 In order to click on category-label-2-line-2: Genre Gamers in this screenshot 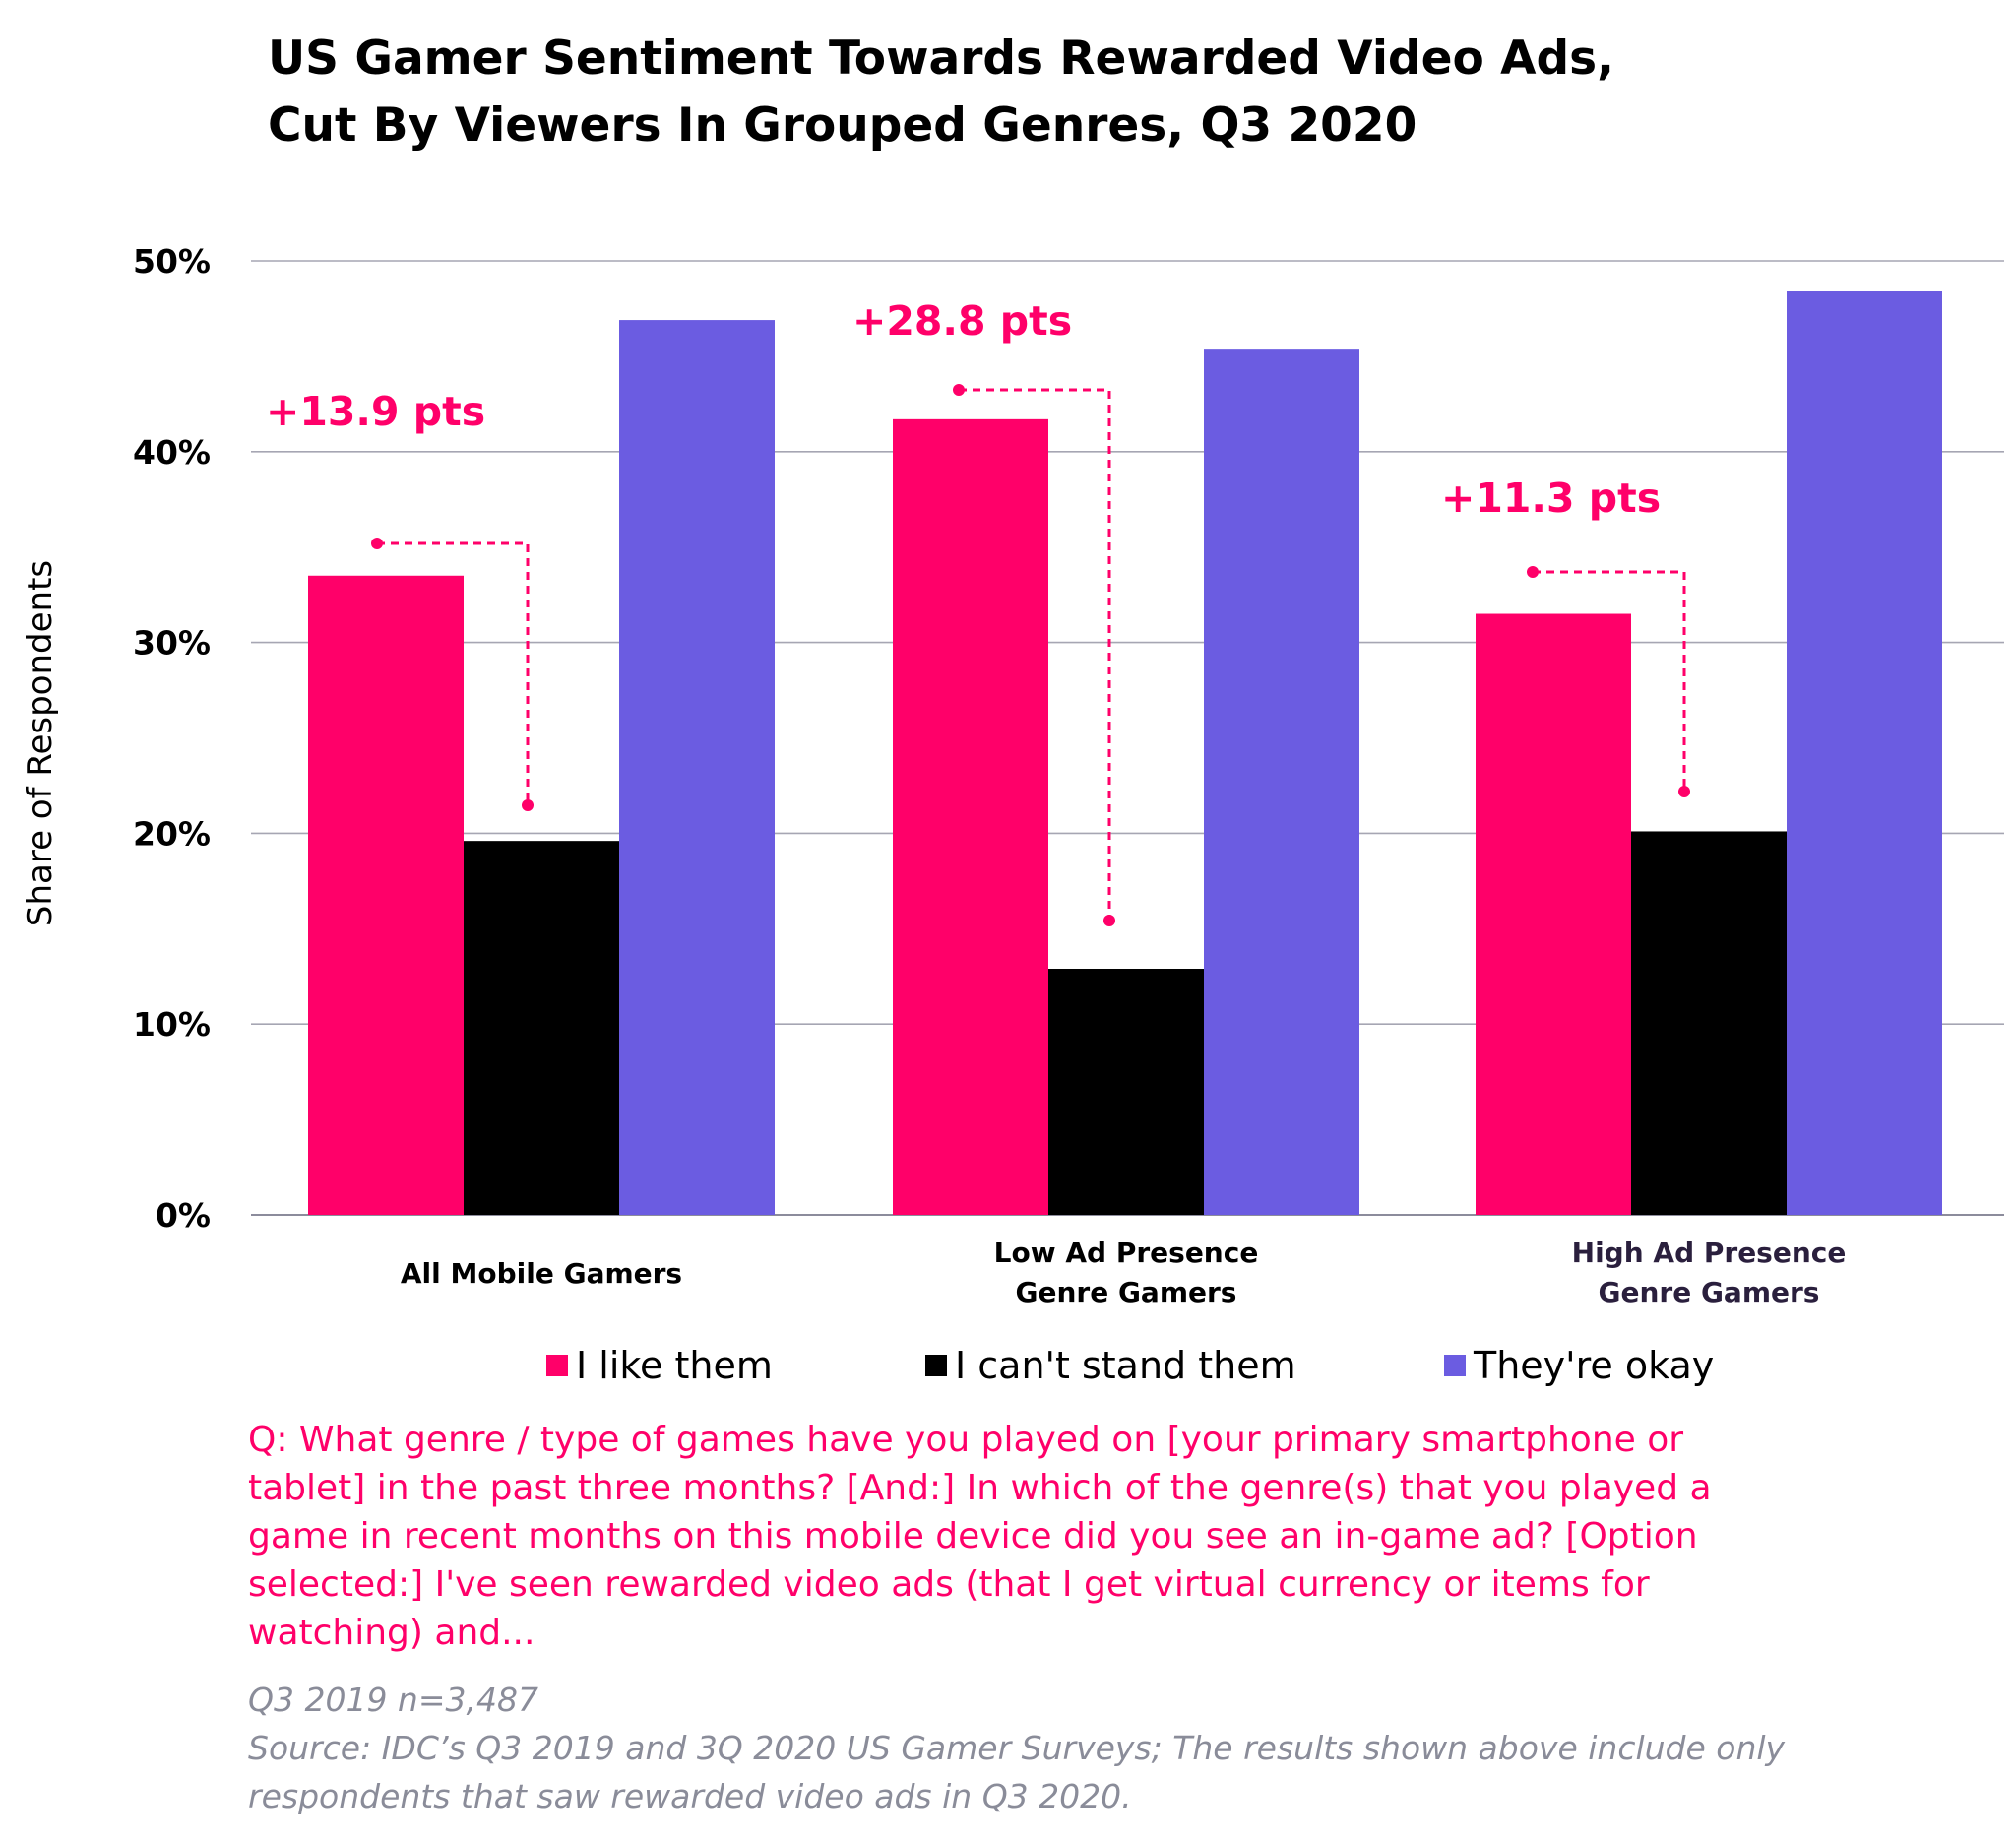, I will do `click(1126, 1292)`.